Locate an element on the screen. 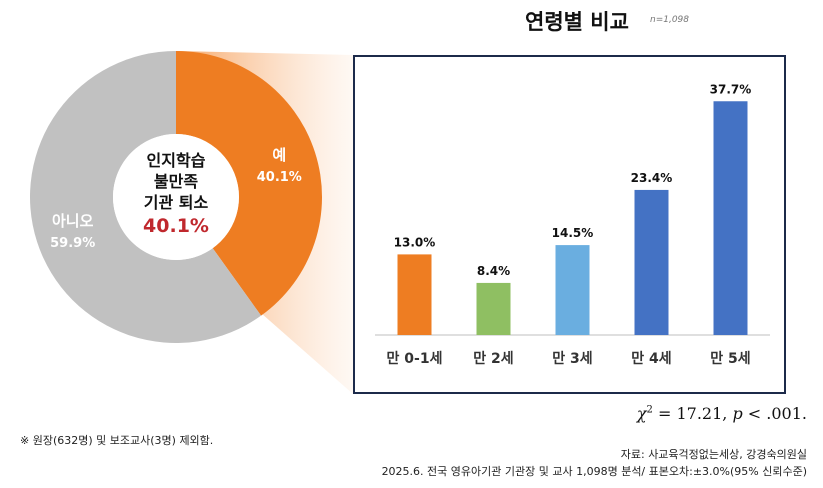  x-tick-label: 만 3세 is located at coordinates (572, 359).